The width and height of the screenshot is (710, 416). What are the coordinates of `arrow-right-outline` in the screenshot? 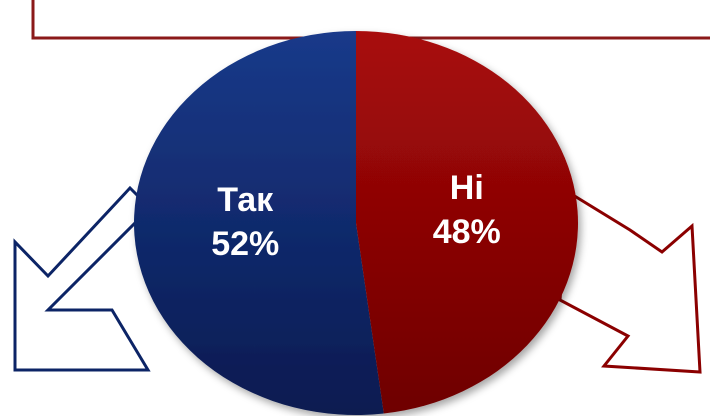 It's located at (630, 281).